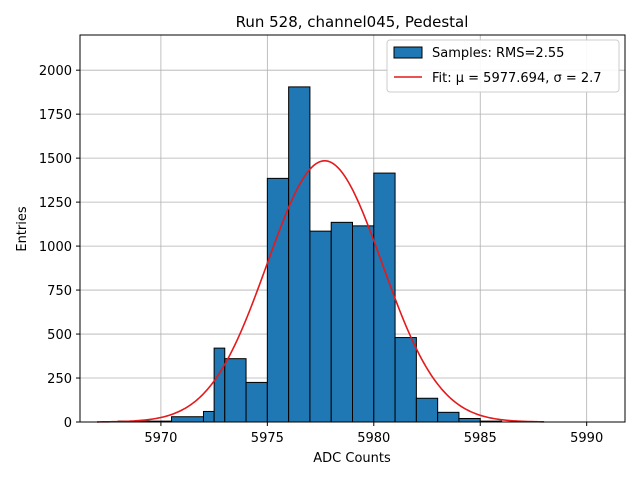 This screenshot has width=640, height=480. What do you see at coordinates (55, 203) in the screenshot?
I see `y-tick-label: 1250` at bounding box center [55, 203].